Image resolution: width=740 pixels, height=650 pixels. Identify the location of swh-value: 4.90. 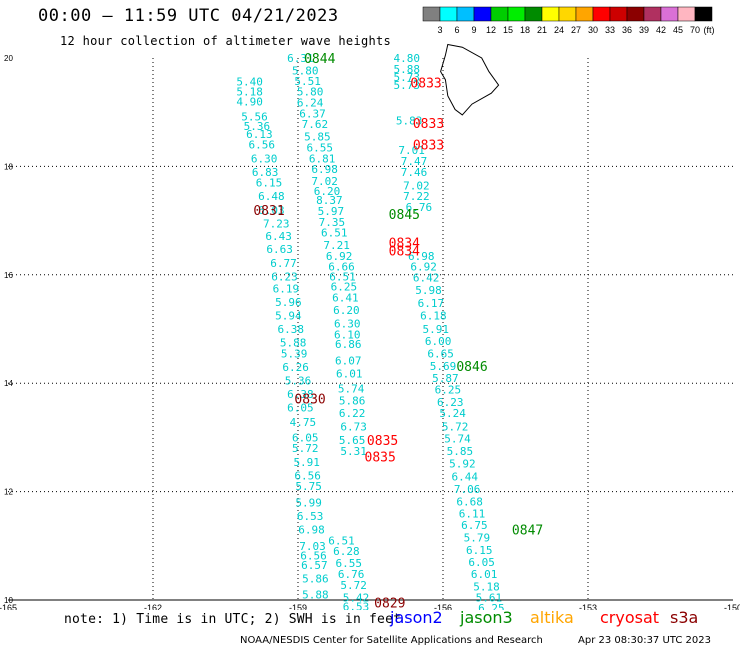
(249, 101).